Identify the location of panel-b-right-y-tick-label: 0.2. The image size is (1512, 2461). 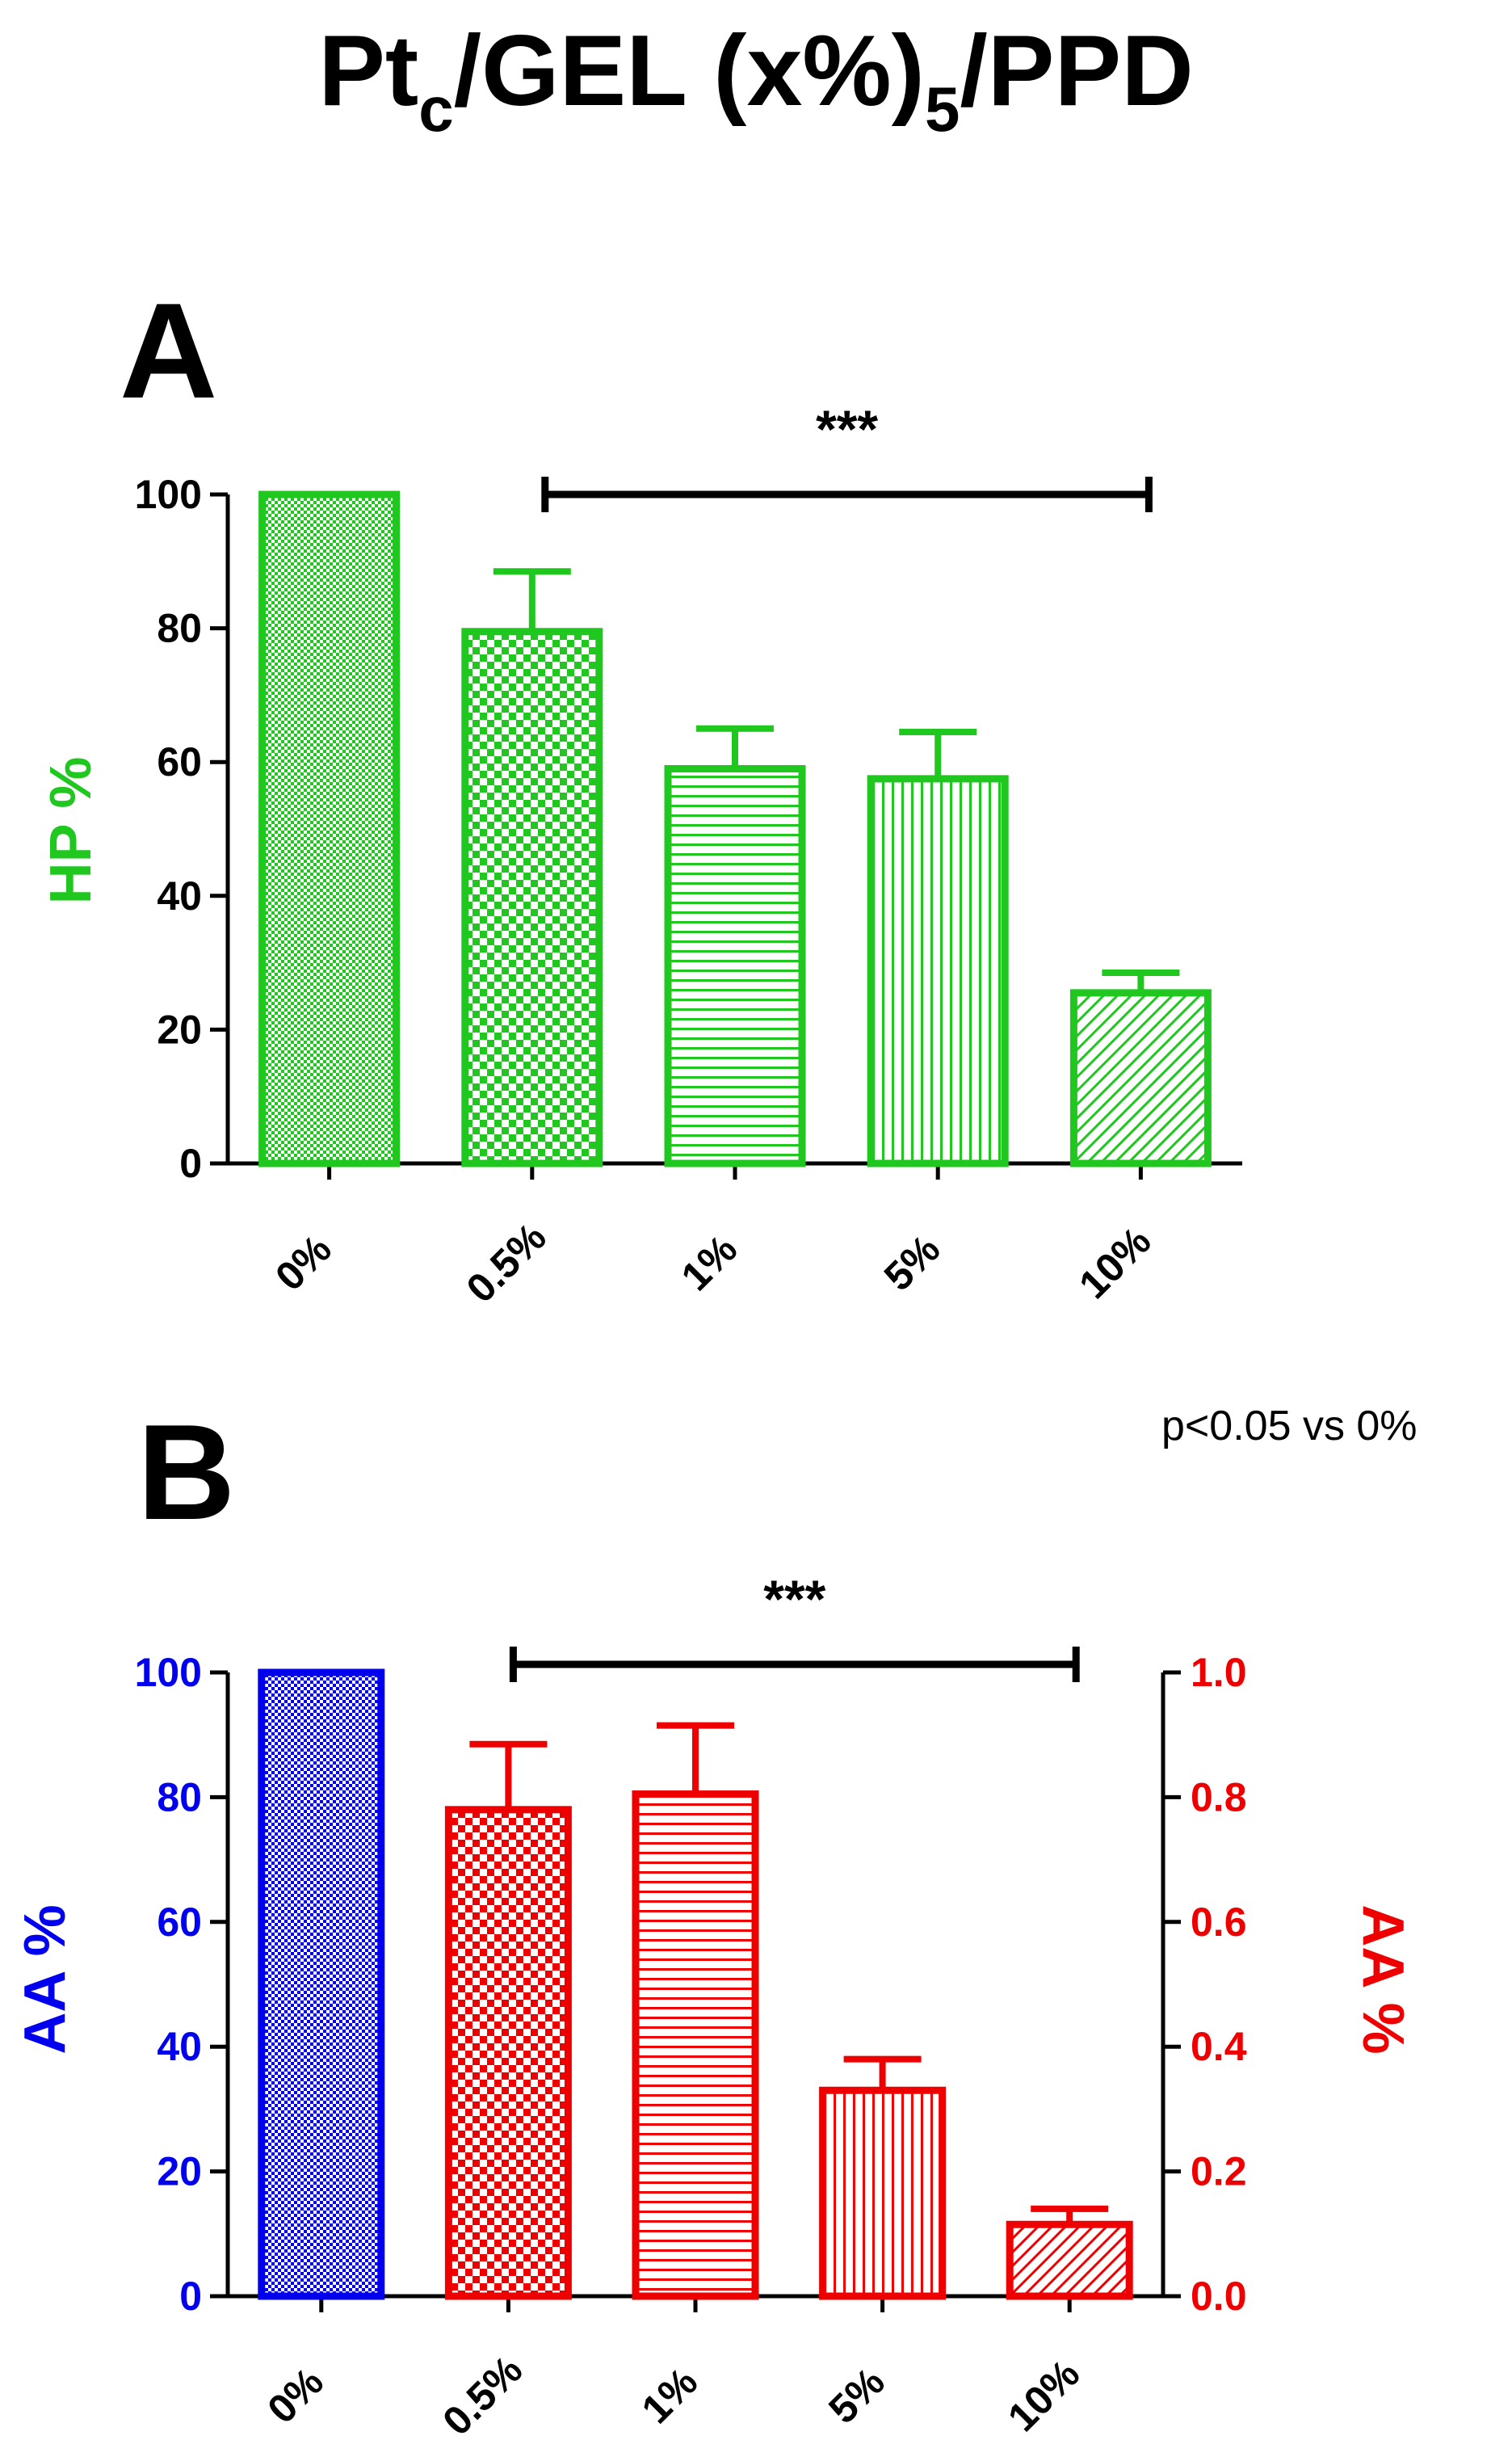
(1219, 2171).